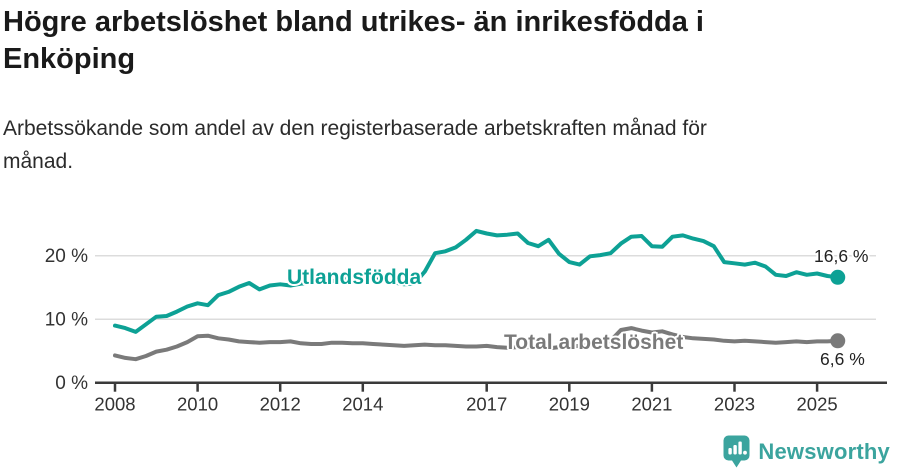 Image resolution: width=900 pixels, height=474 pixels. Describe the element at coordinates (114, 404) in the screenshot. I see `x-tick-label-2008: 2008` at that location.